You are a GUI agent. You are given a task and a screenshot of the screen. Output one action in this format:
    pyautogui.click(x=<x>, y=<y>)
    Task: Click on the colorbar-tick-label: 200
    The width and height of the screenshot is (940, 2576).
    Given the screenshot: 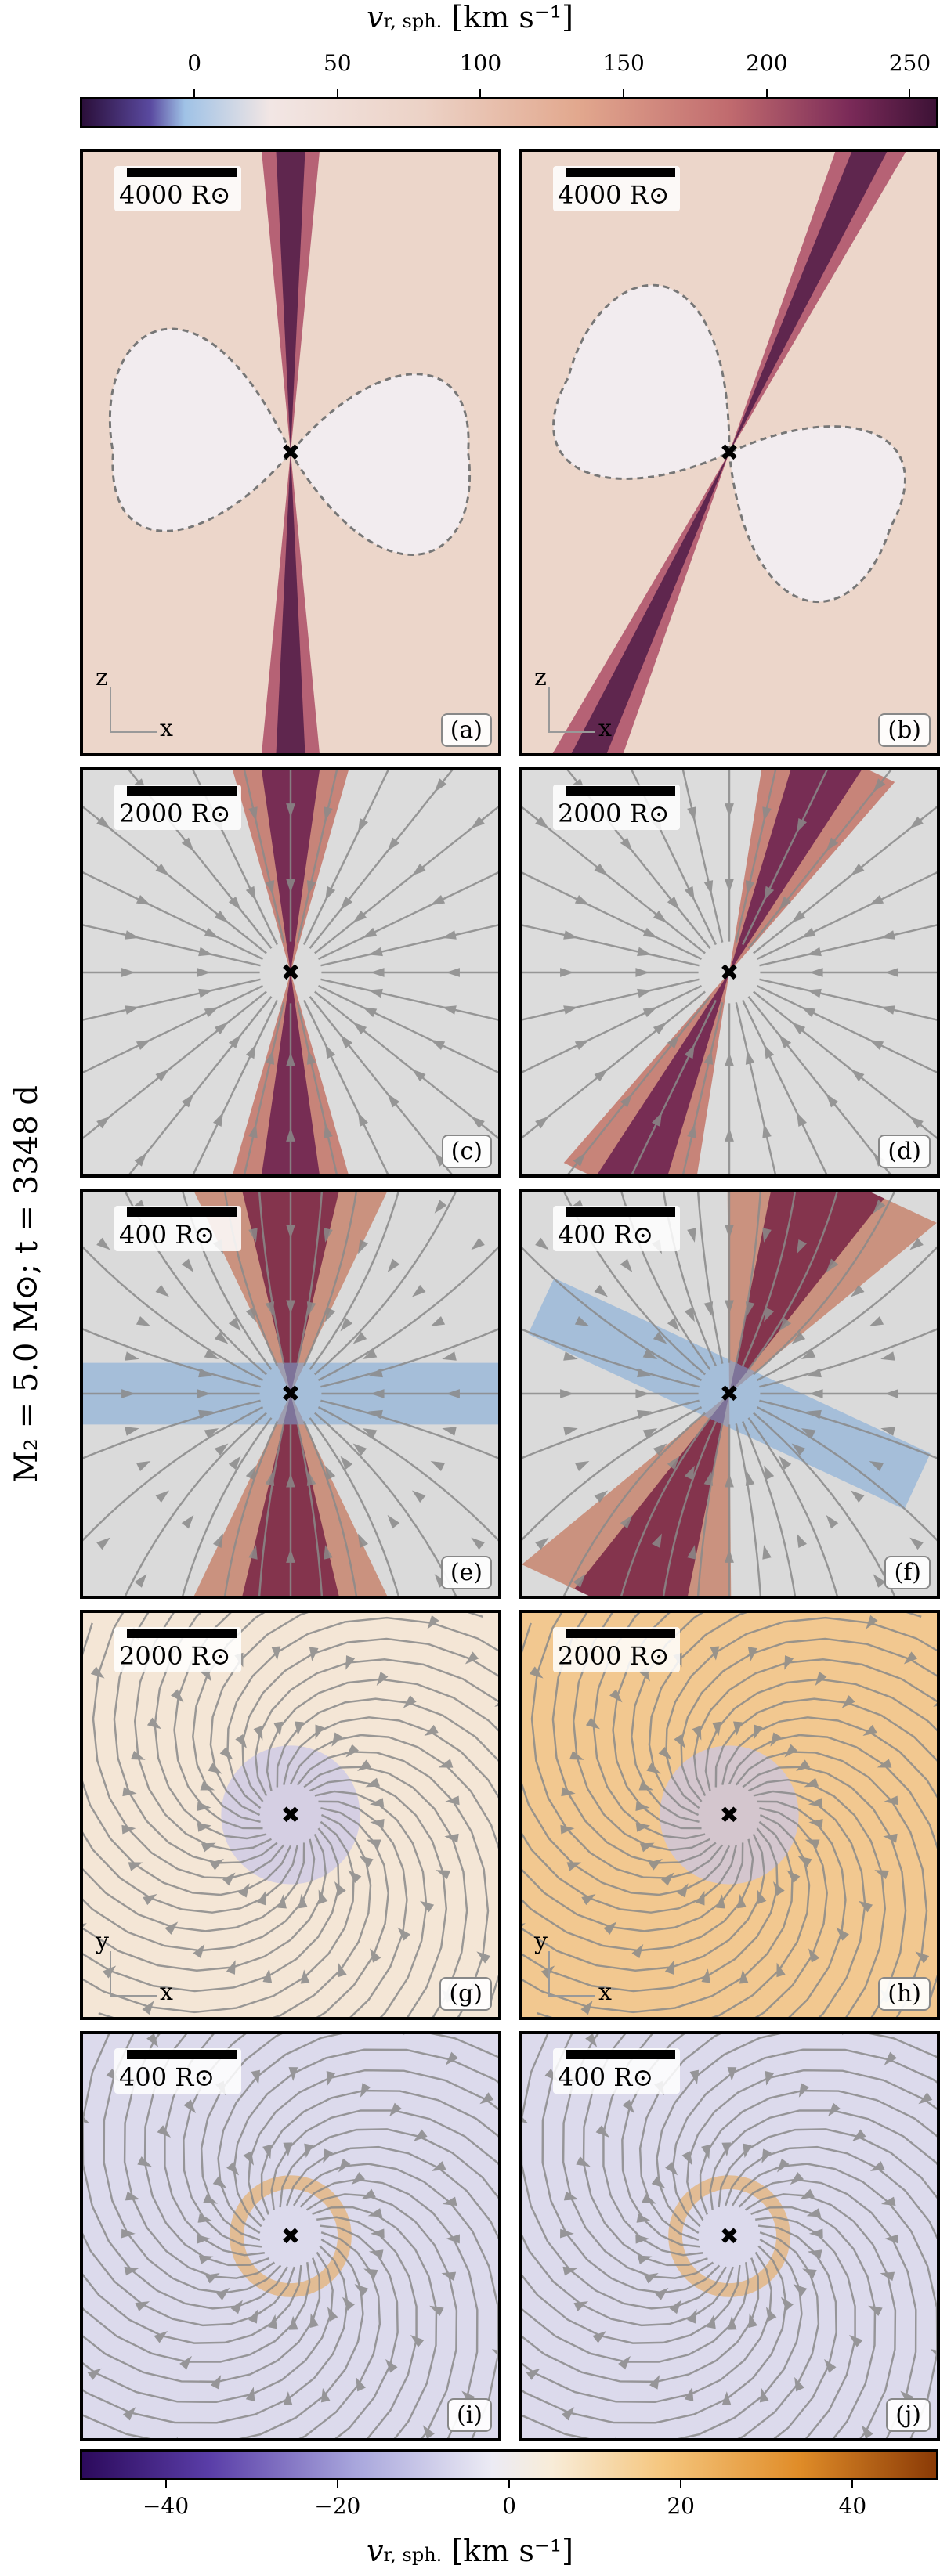 What is the action you would take?
    pyautogui.click(x=767, y=63)
    